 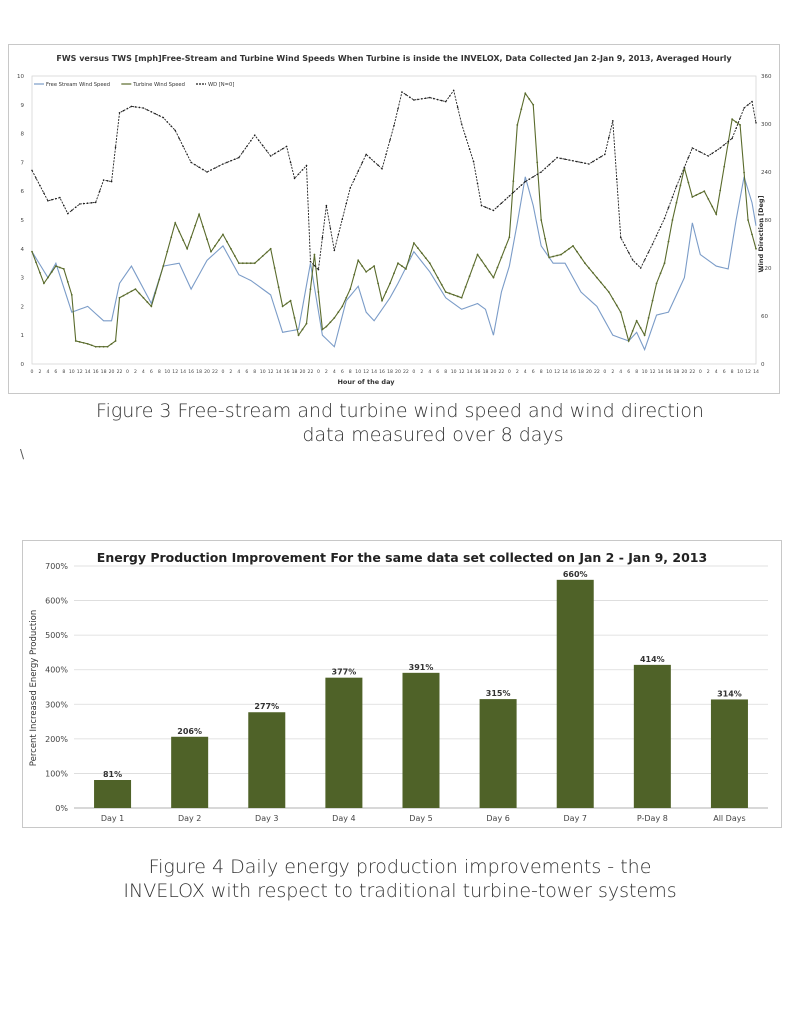 I want to click on line-chart-x-tick-label: 6, so click(x=151, y=372).